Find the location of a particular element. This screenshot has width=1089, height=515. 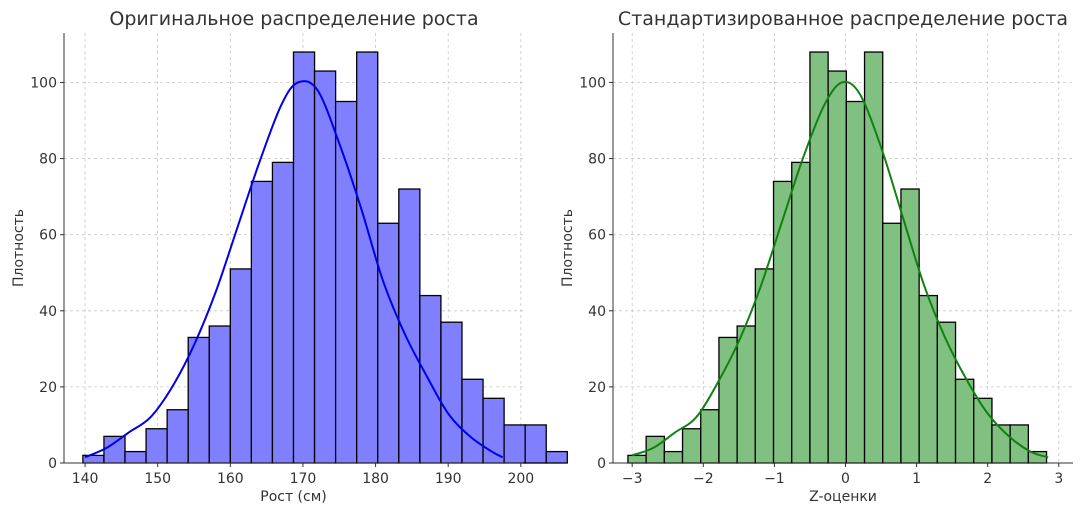

x-tick-label: 1 is located at coordinates (916, 479).